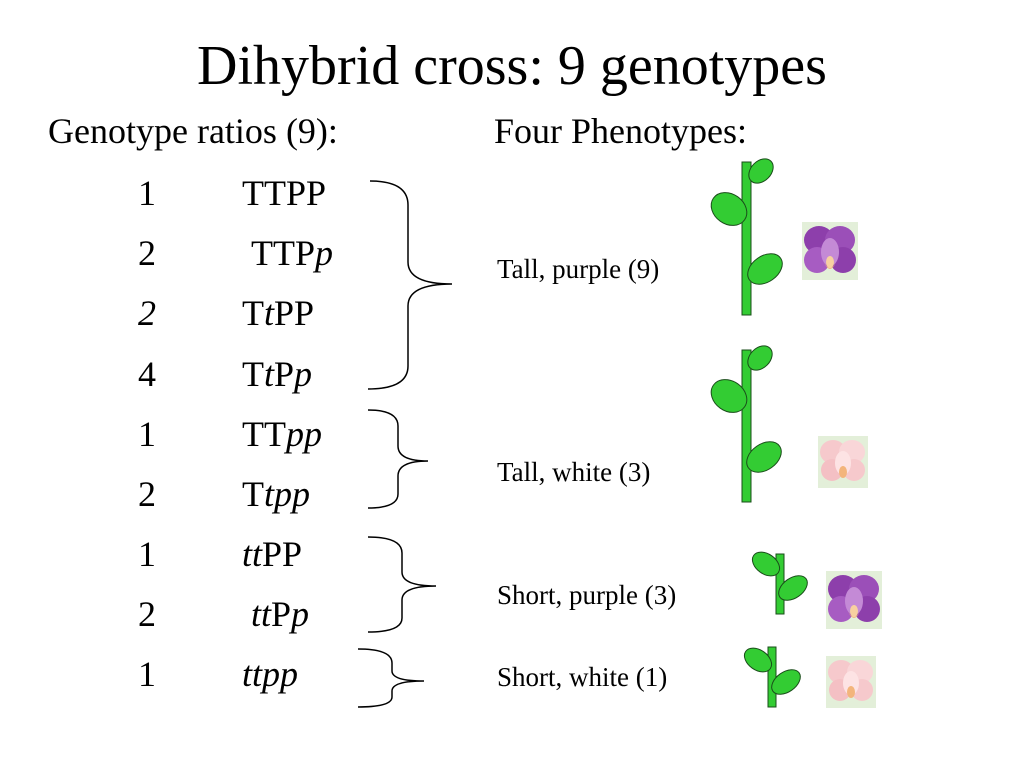 Image resolution: width=1024 pixels, height=768 pixels. Describe the element at coordinates (402, 584) in the screenshot. I see `bracket-short-purple` at that location.